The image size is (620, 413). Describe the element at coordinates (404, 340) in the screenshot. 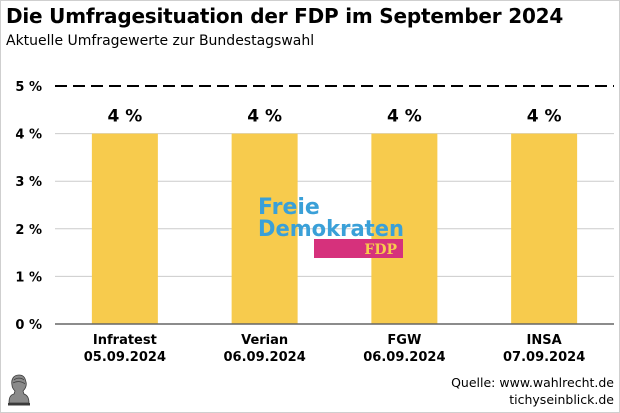

I see `x-tick-label: FGW` at that location.